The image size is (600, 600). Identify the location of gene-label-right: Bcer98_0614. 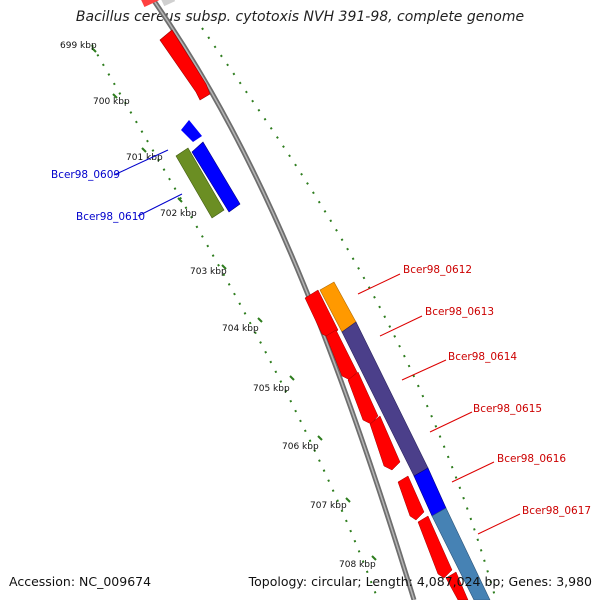
(482, 357).